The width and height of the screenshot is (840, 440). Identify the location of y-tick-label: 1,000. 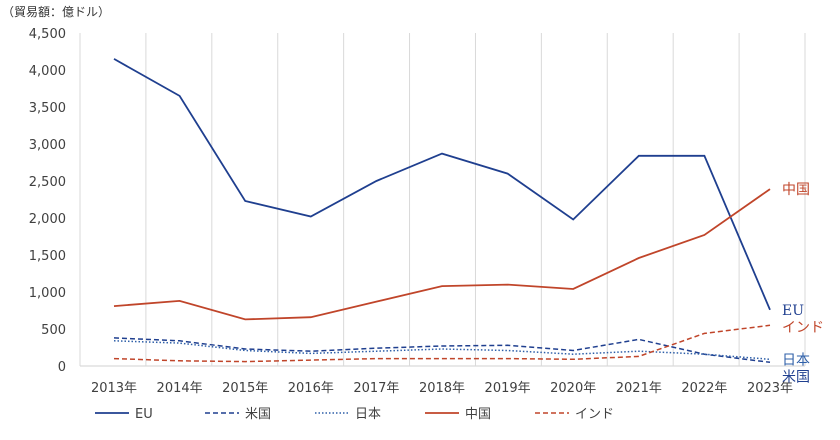
(47, 293).